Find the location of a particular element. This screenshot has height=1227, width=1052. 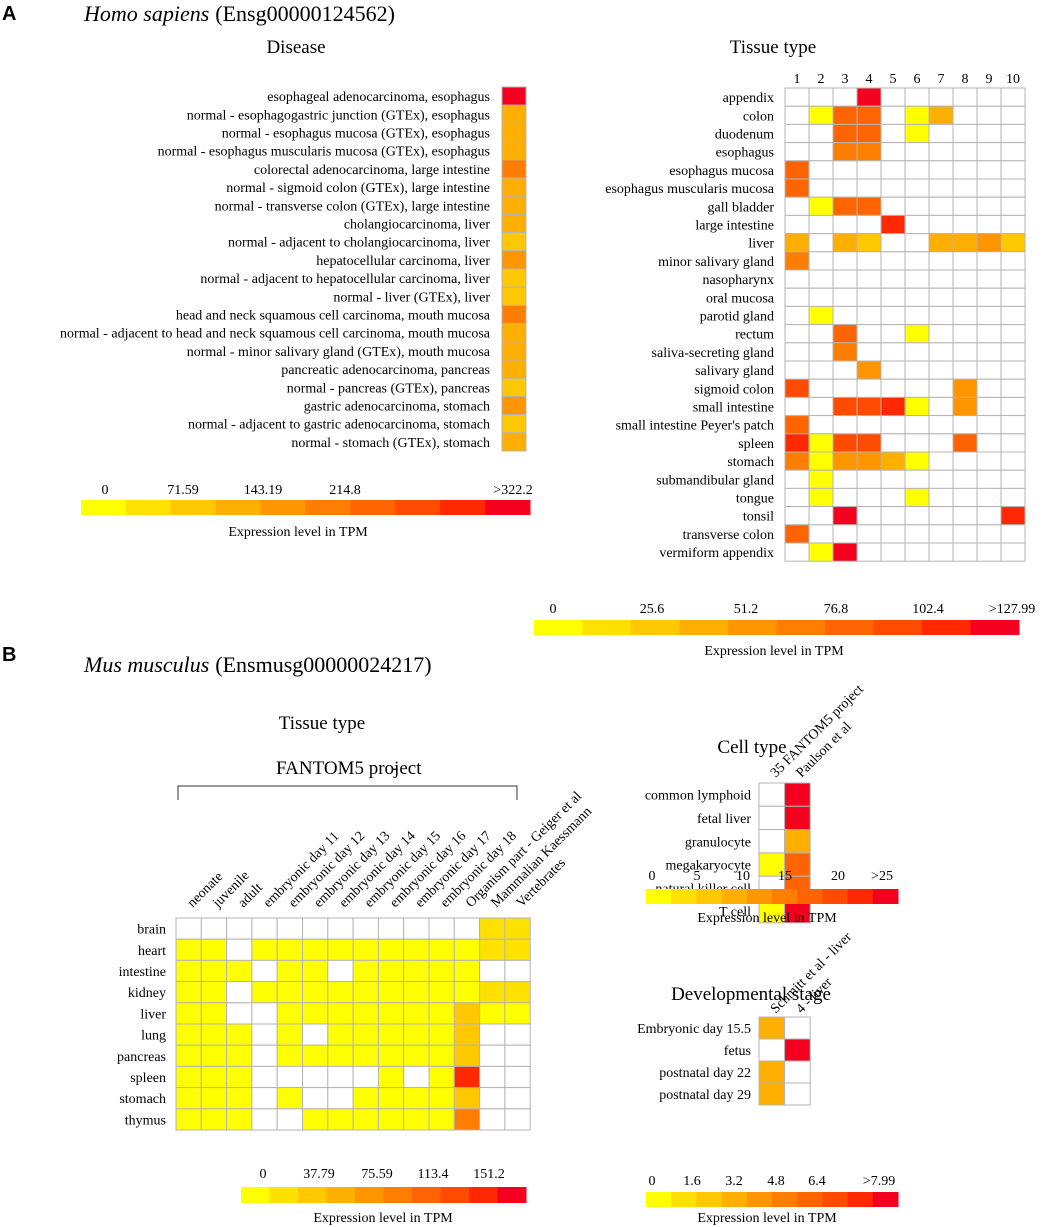

mouse-cell-title: Cell type is located at coordinates (751, 747).